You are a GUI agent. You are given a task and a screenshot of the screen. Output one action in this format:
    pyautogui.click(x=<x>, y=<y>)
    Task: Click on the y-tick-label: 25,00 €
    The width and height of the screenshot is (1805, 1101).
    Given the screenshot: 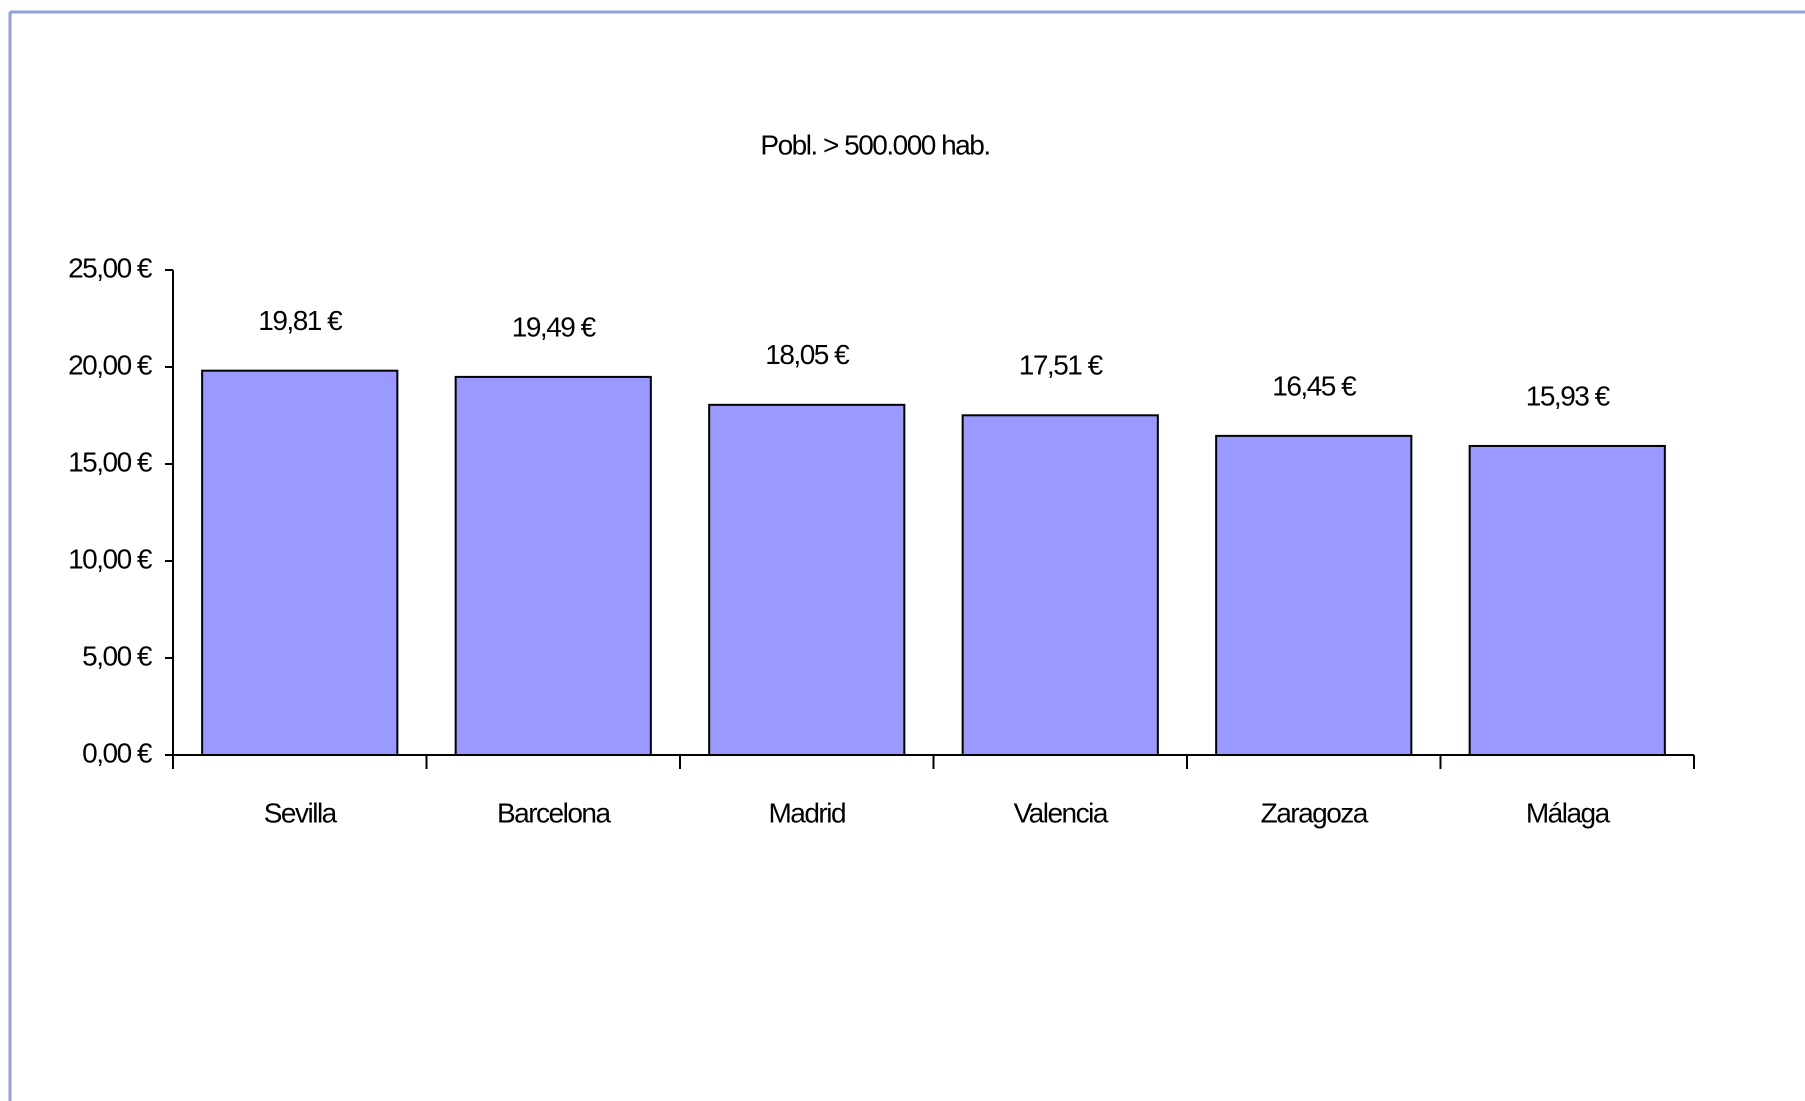 What is the action you would take?
    pyautogui.click(x=110, y=267)
    